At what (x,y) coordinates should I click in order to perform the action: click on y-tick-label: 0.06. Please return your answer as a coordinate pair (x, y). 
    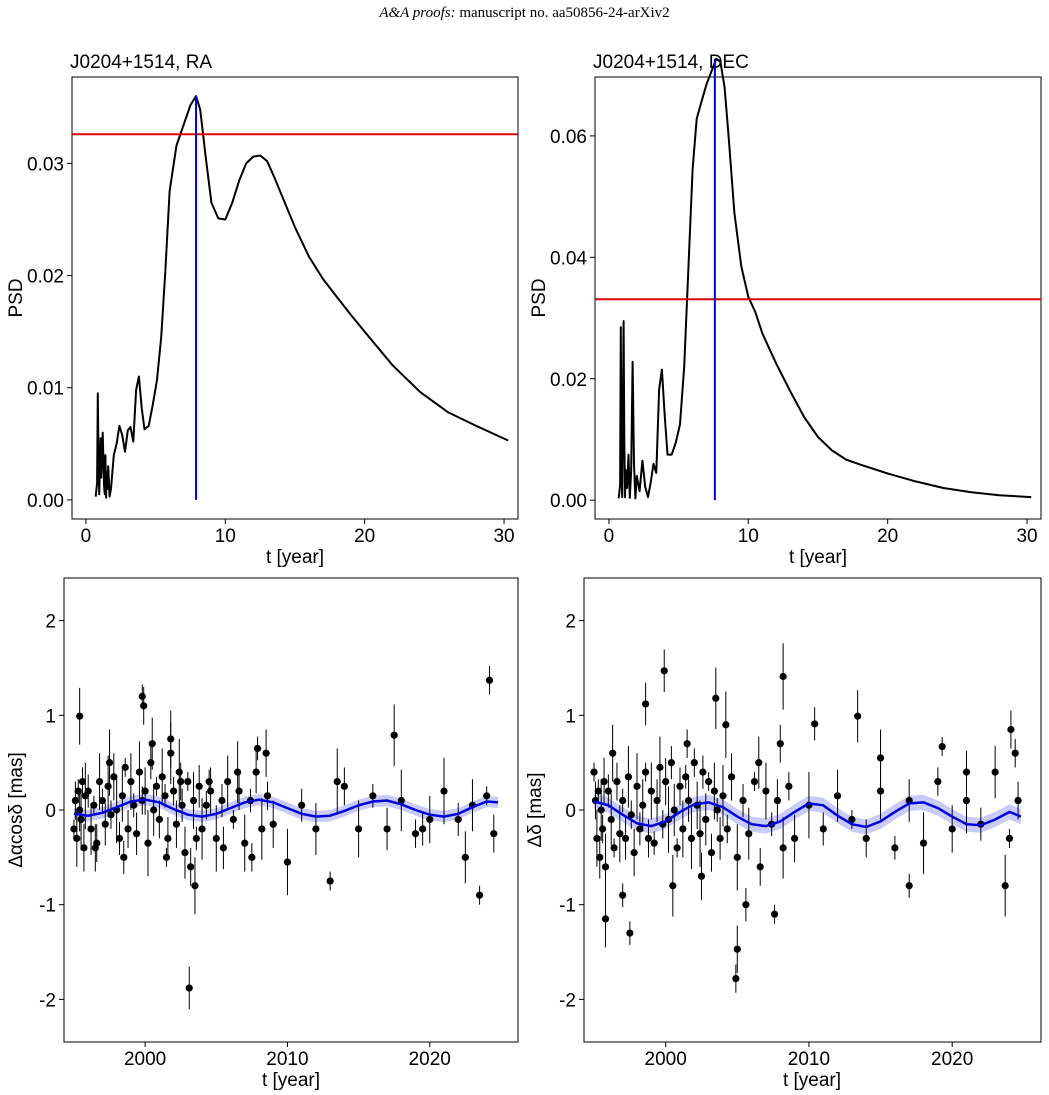
    Looking at the image, I should click on (568, 137).